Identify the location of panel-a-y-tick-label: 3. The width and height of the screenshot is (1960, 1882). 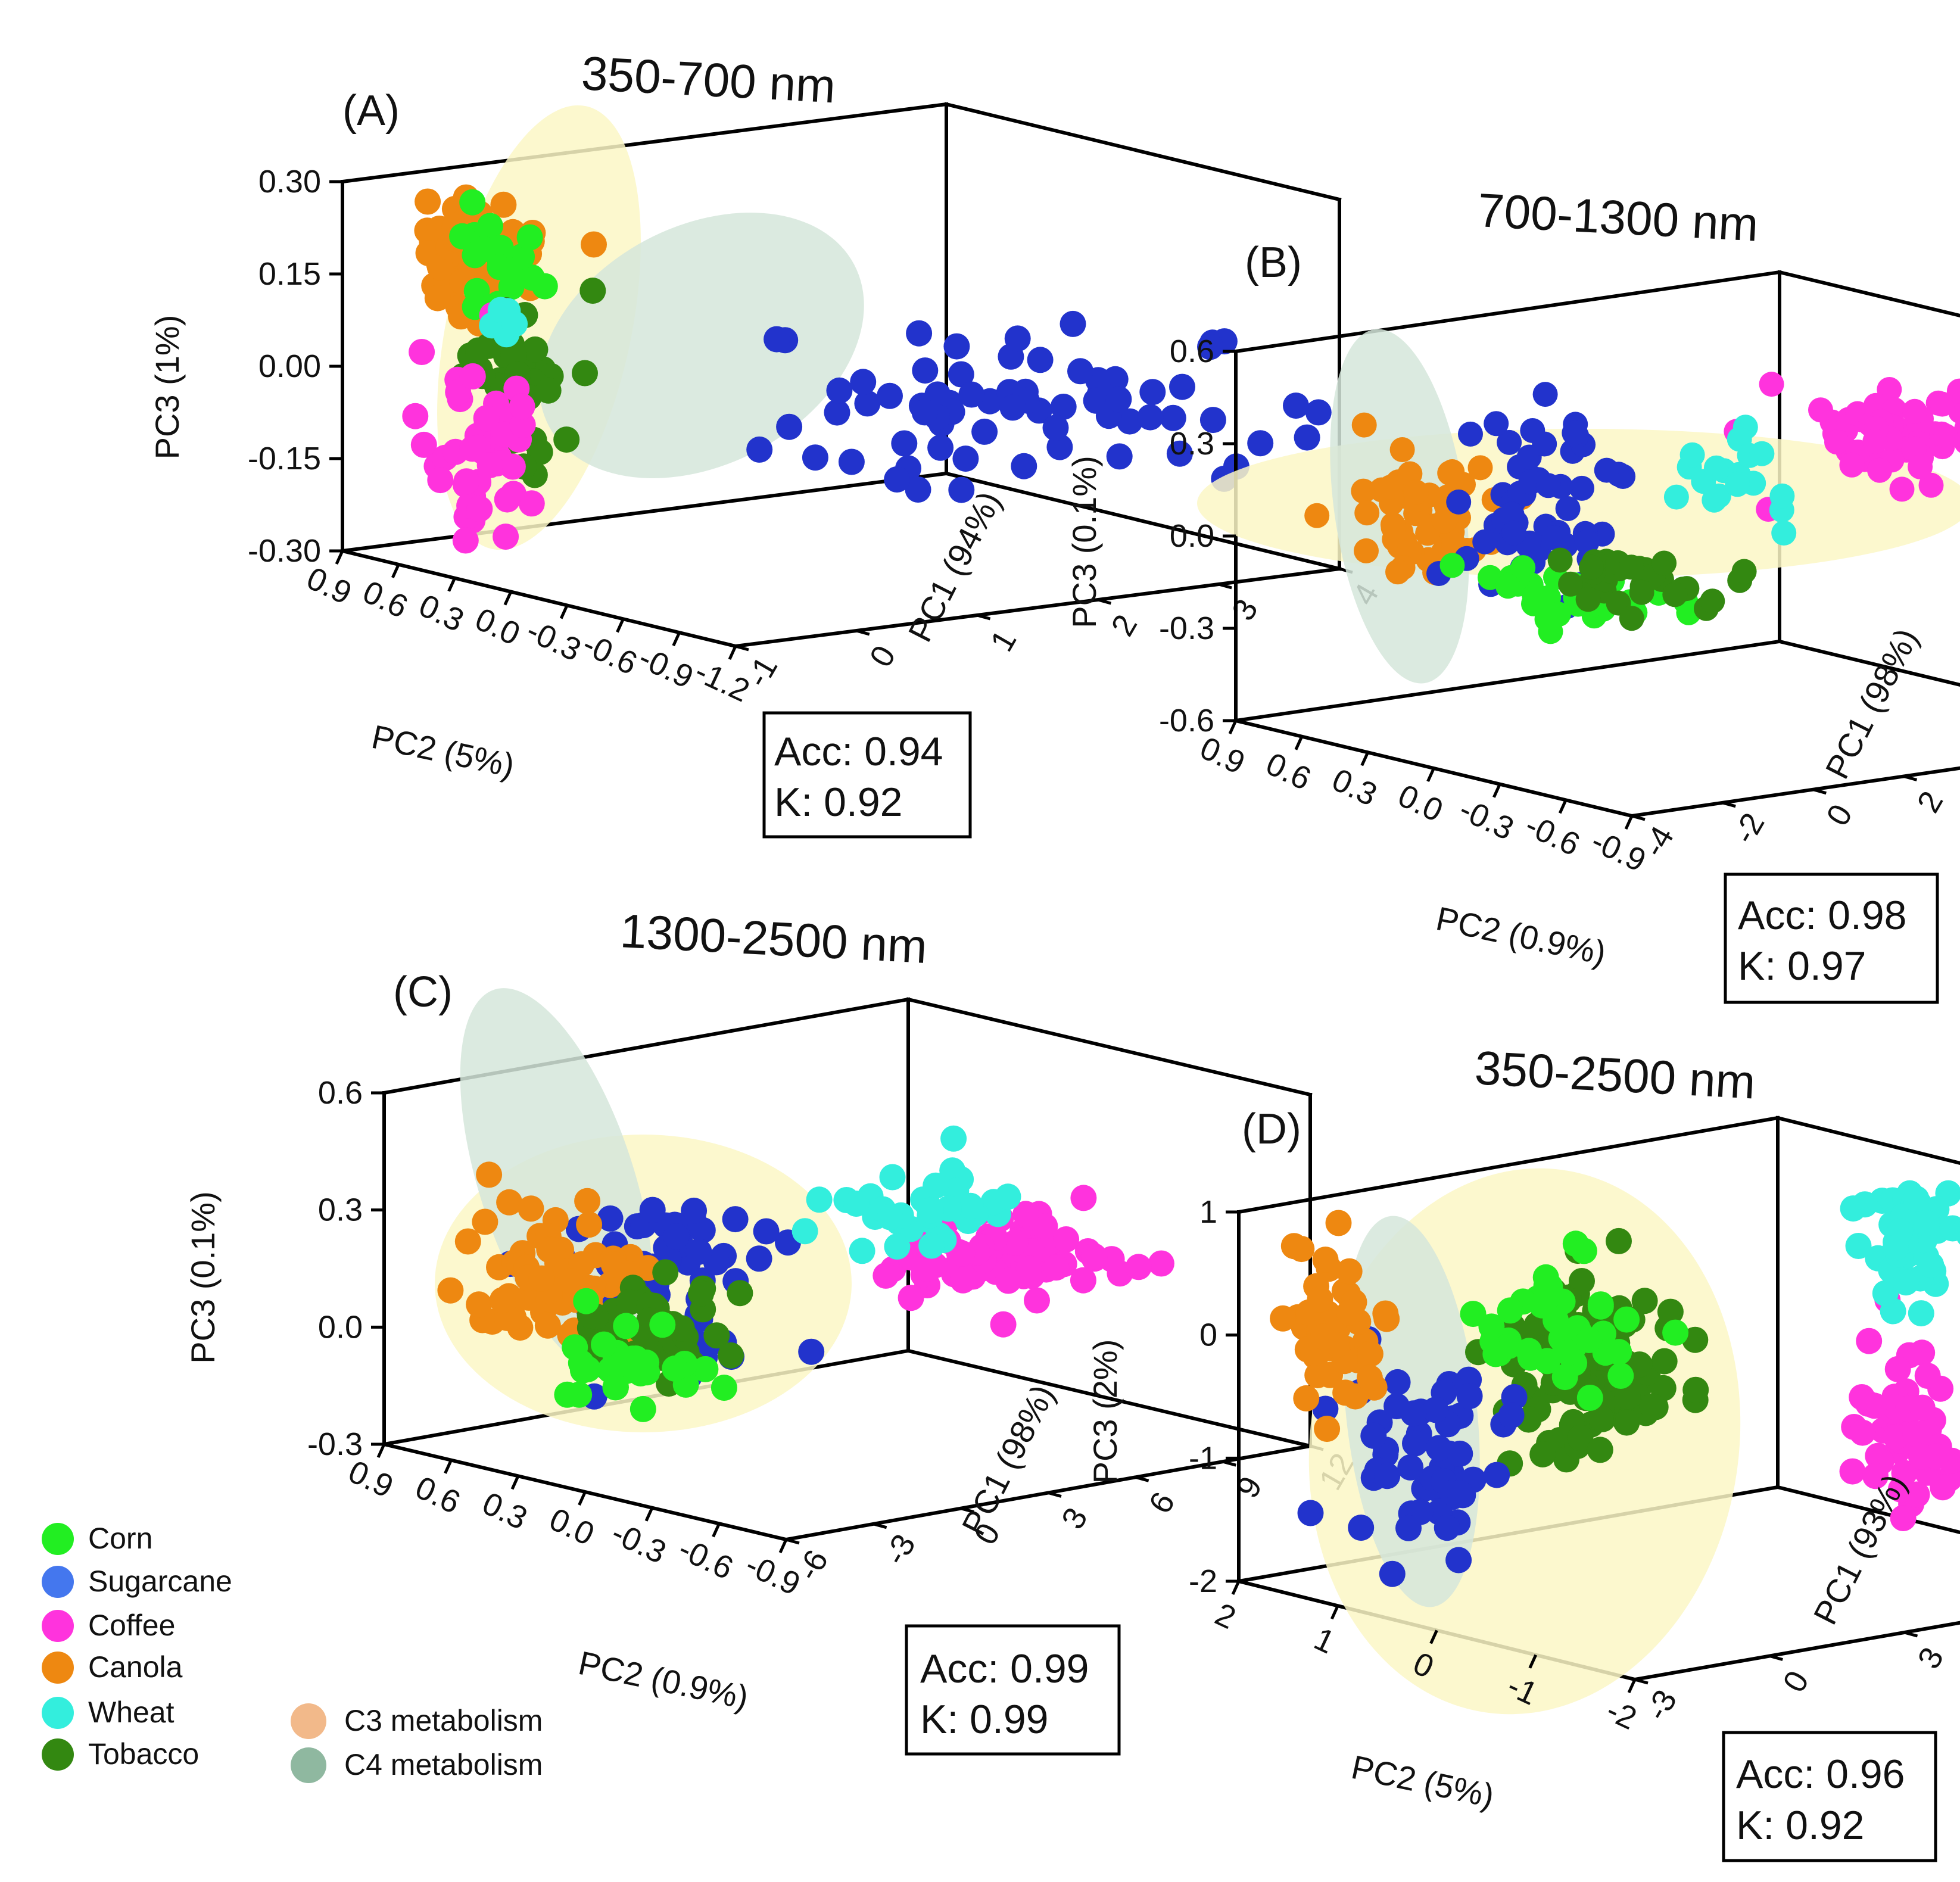
(1245, 610).